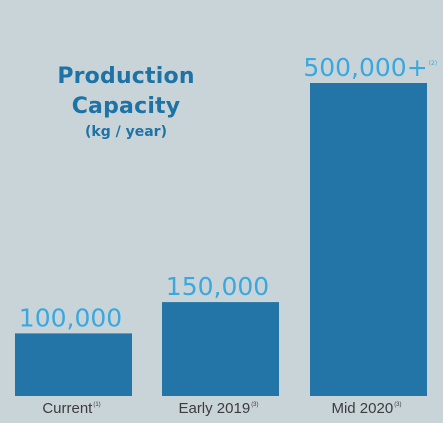 This screenshot has height=423, width=443. I want to click on category-note-2: (3), so click(254, 405).